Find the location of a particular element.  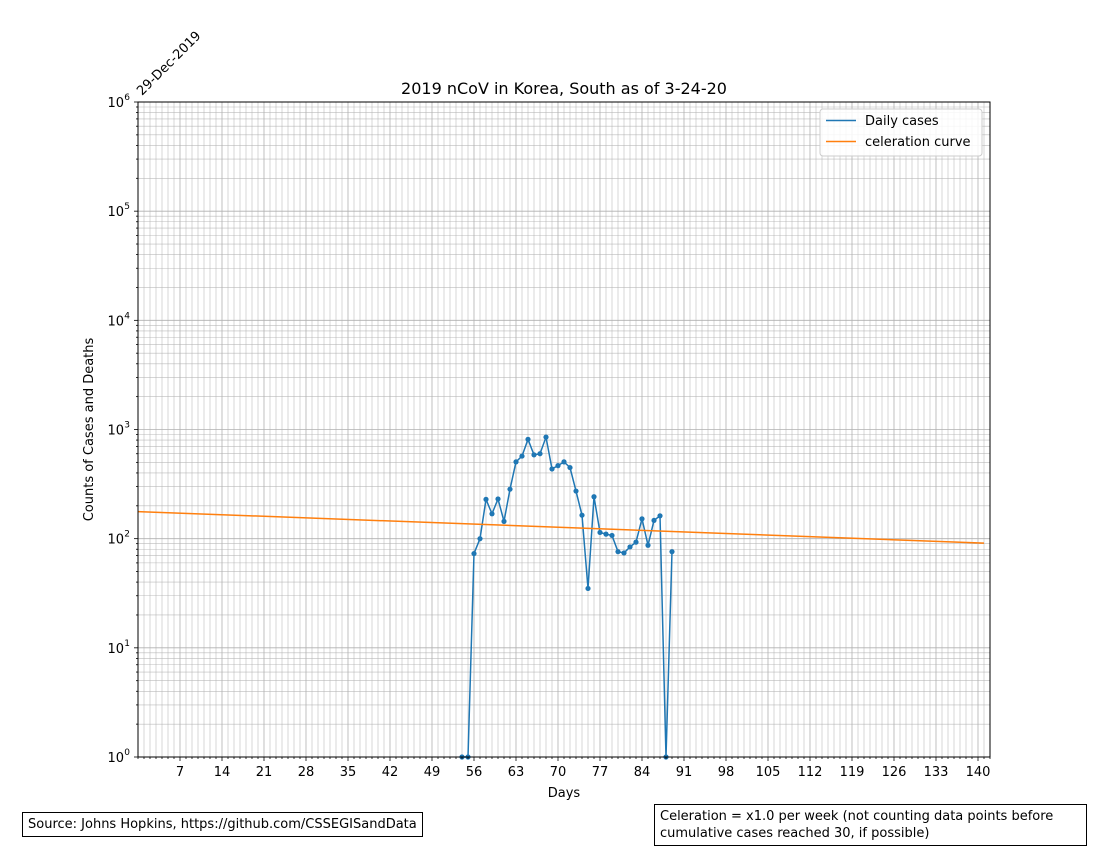

series-line-celeration-curve is located at coordinates (561, 527).